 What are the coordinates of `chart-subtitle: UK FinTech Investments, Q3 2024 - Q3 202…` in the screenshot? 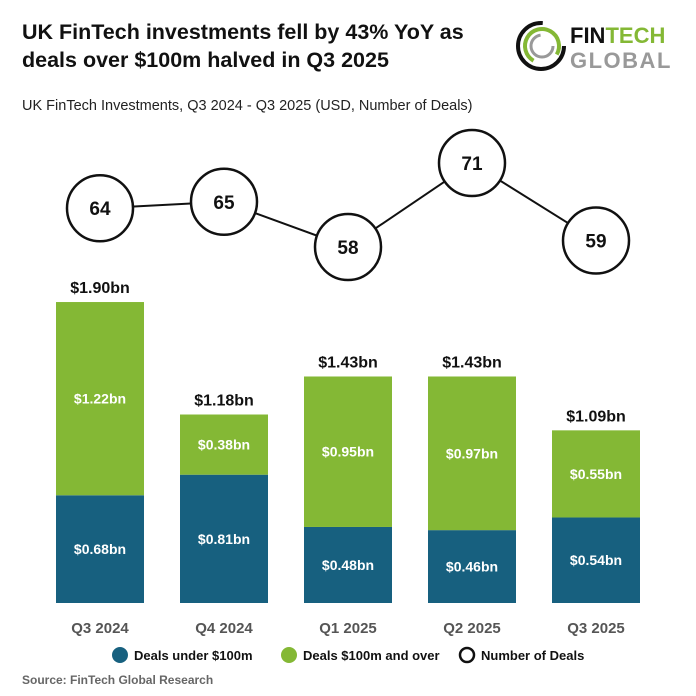 It's located at (247, 106).